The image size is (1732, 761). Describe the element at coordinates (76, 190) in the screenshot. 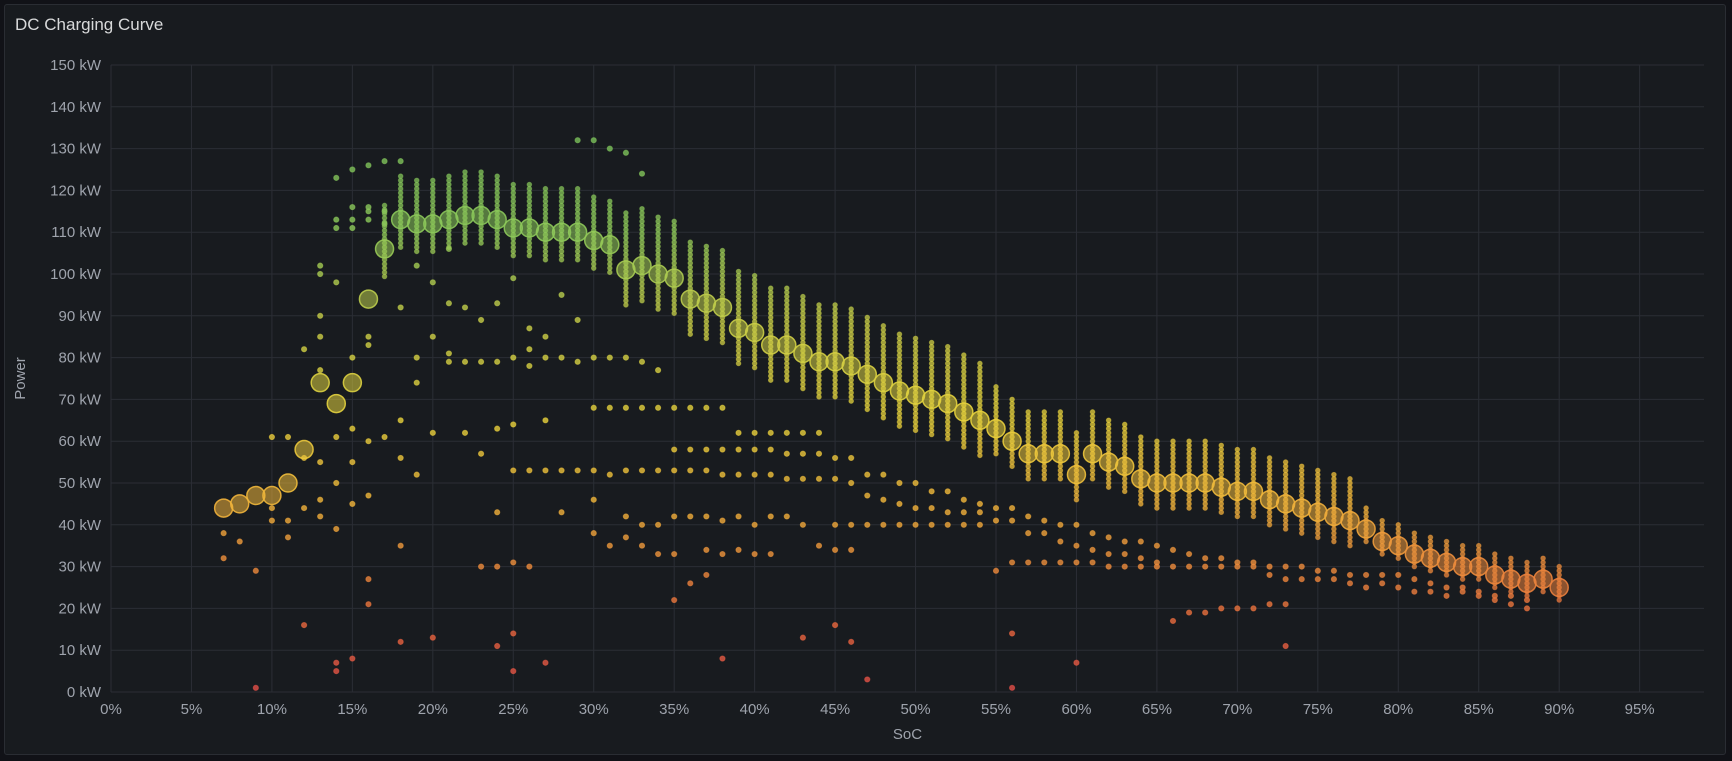

I see `y-tick-label: 120 kW` at that location.